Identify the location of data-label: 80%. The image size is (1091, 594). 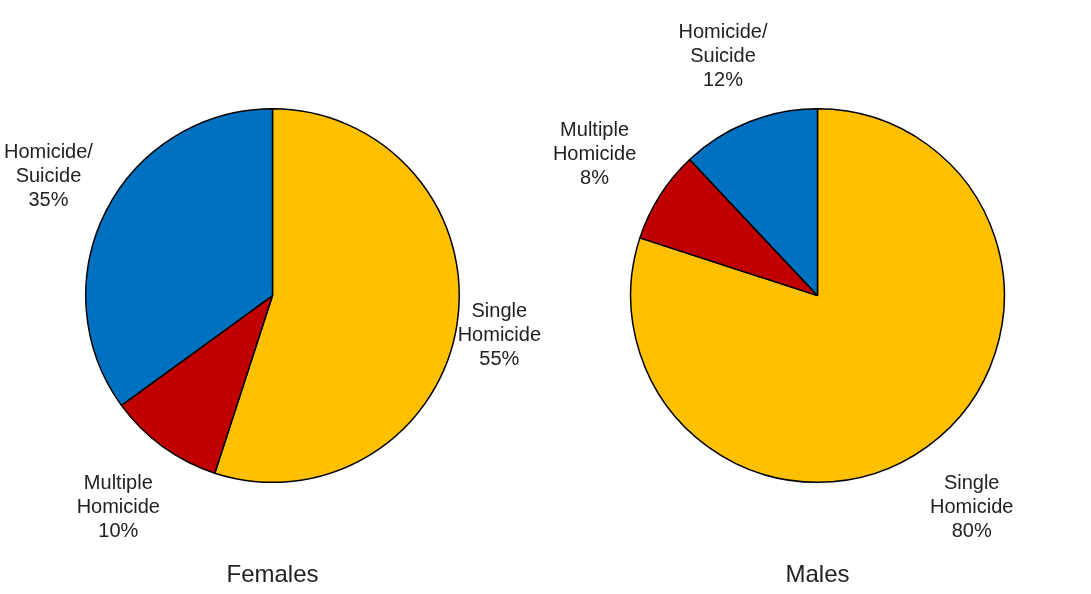
(971, 530).